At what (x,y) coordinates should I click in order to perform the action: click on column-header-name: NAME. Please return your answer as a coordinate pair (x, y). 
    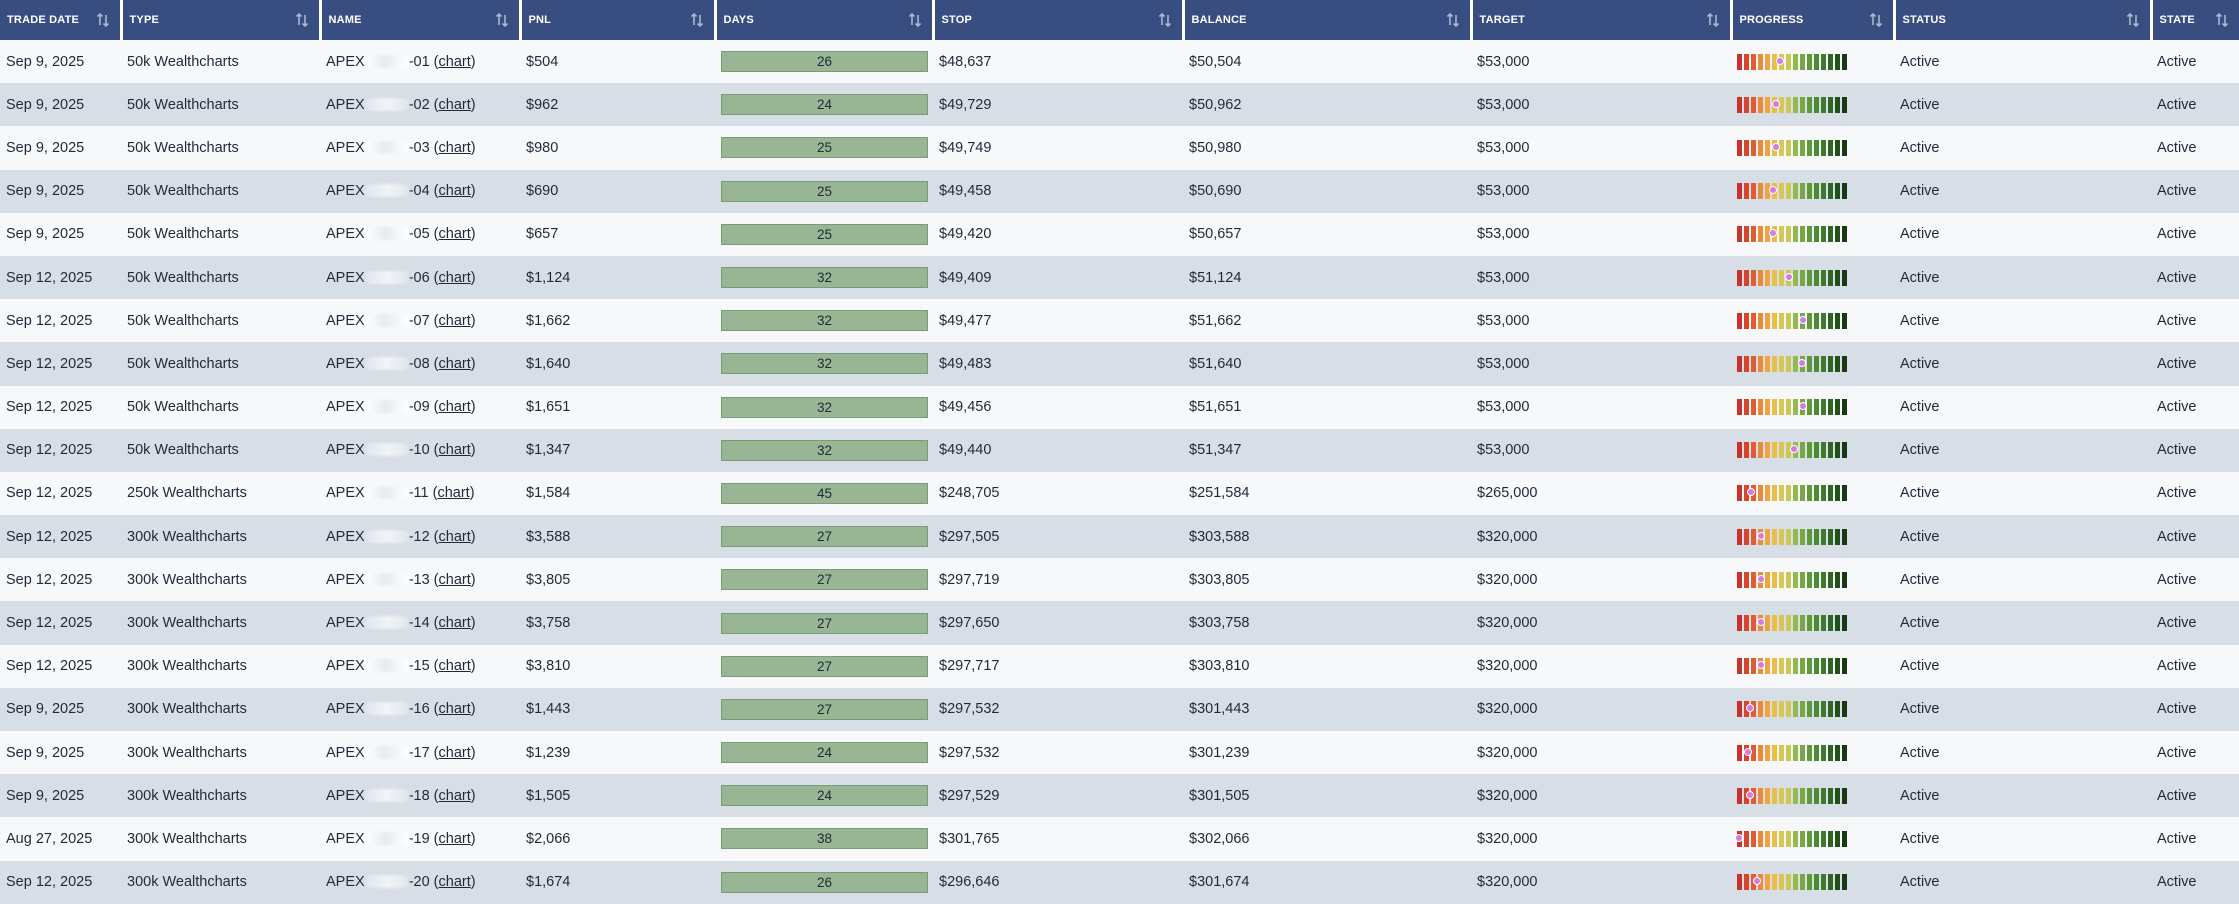
    Looking at the image, I should click on (421, 20).